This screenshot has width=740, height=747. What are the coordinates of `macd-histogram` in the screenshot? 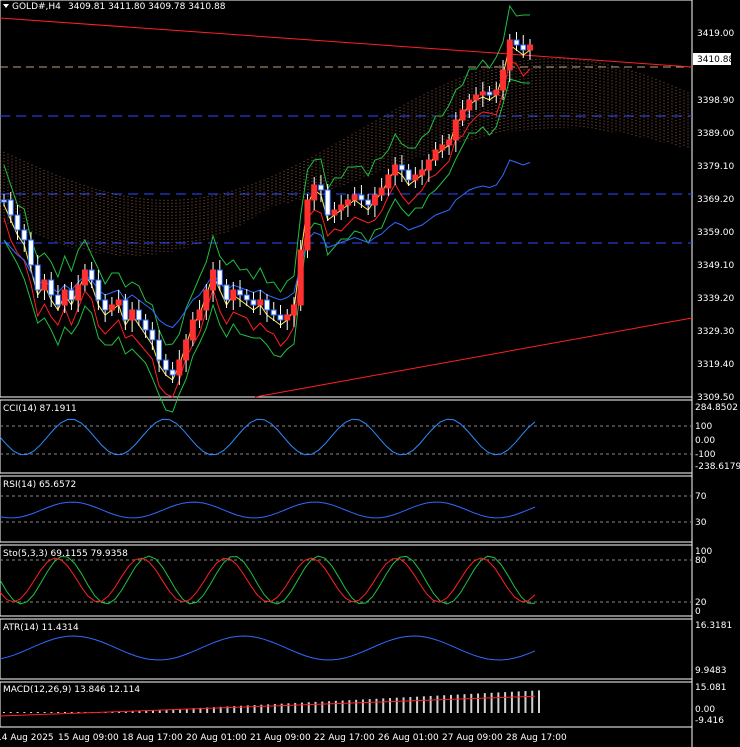 It's located at (271, 701).